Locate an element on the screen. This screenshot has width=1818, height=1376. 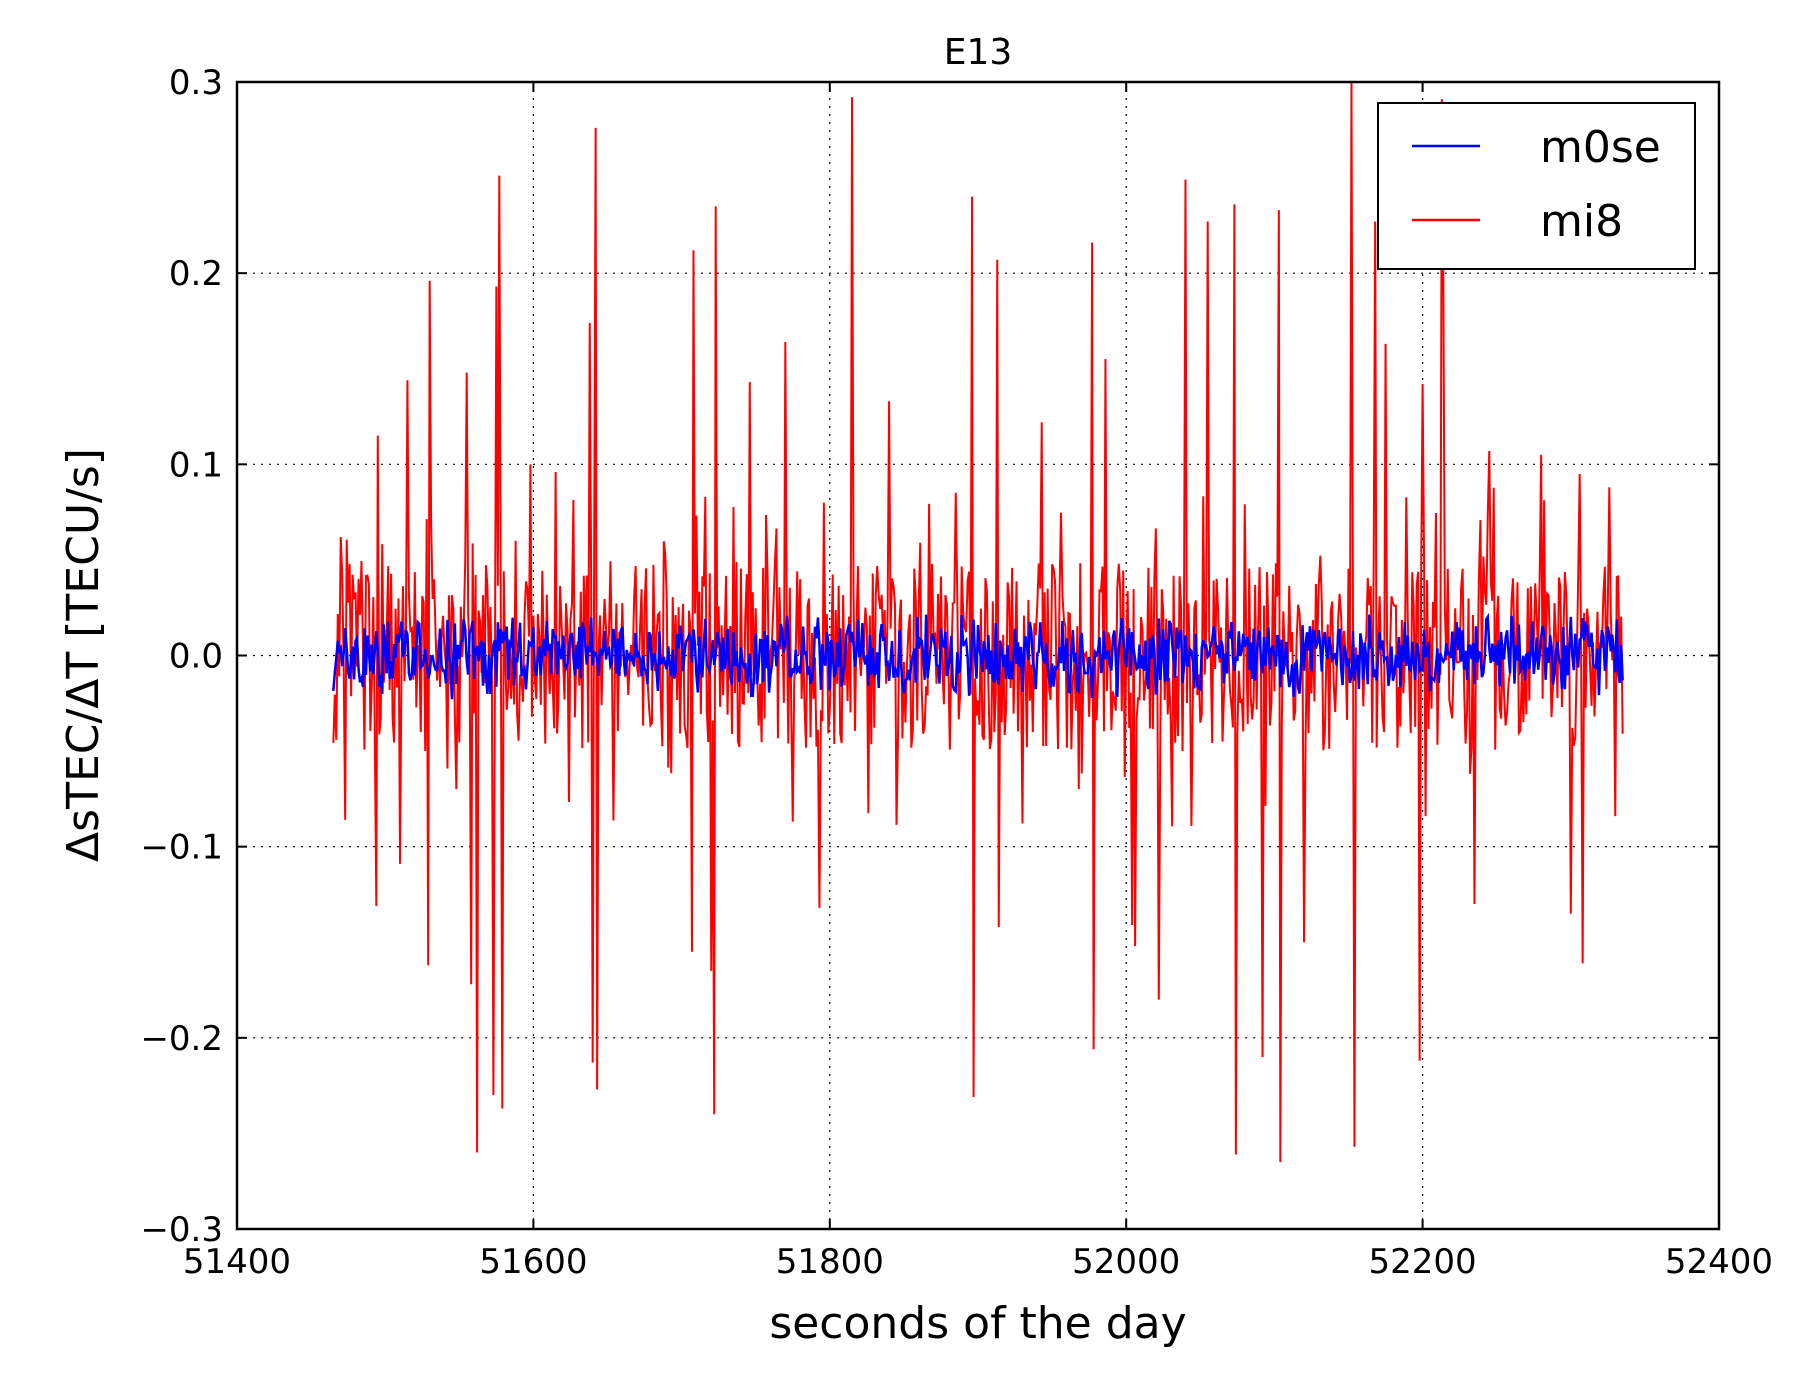
legend-label-m0se: m0se is located at coordinates (1600, 147).